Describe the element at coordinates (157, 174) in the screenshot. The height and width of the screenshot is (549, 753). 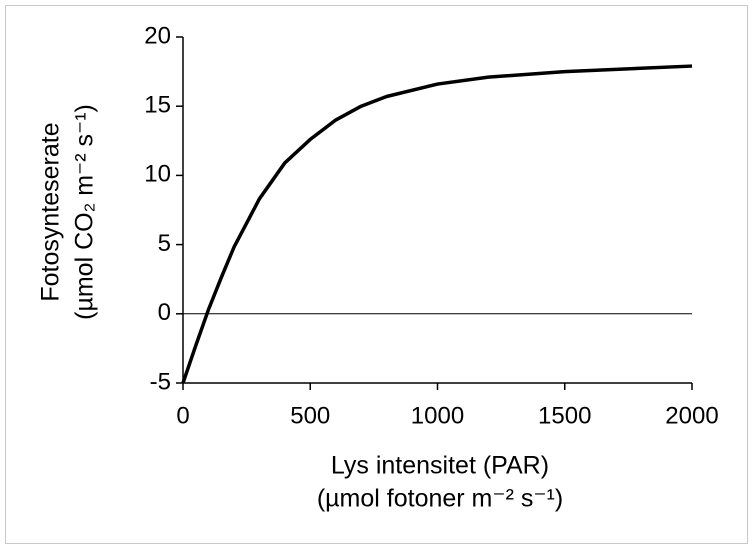
I see `y-tick-label: 10` at that location.